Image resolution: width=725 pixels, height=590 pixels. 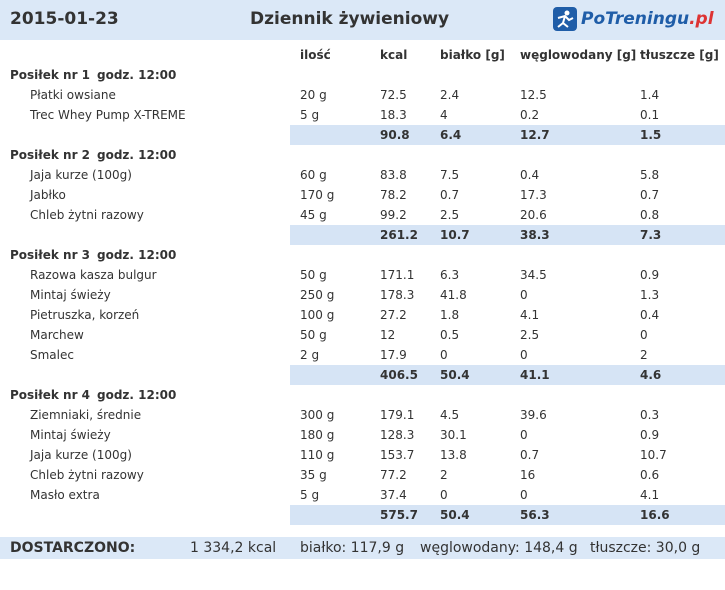 I want to click on meal-total: 7.3, so click(x=651, y=235).